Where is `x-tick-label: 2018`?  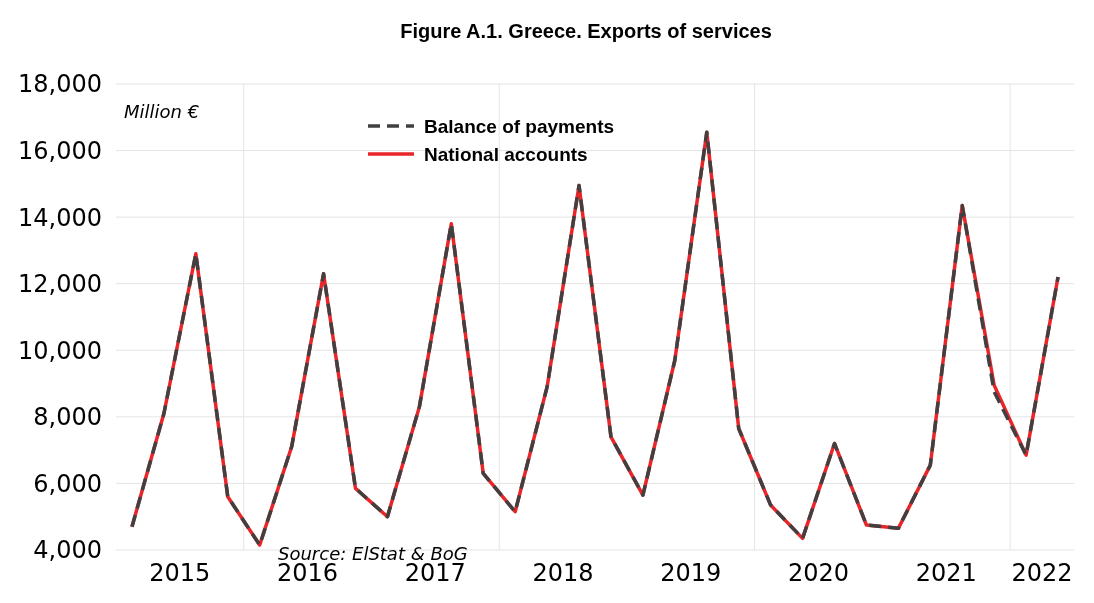 x-tick-label: 2018 is located at coordinates (563, 573).